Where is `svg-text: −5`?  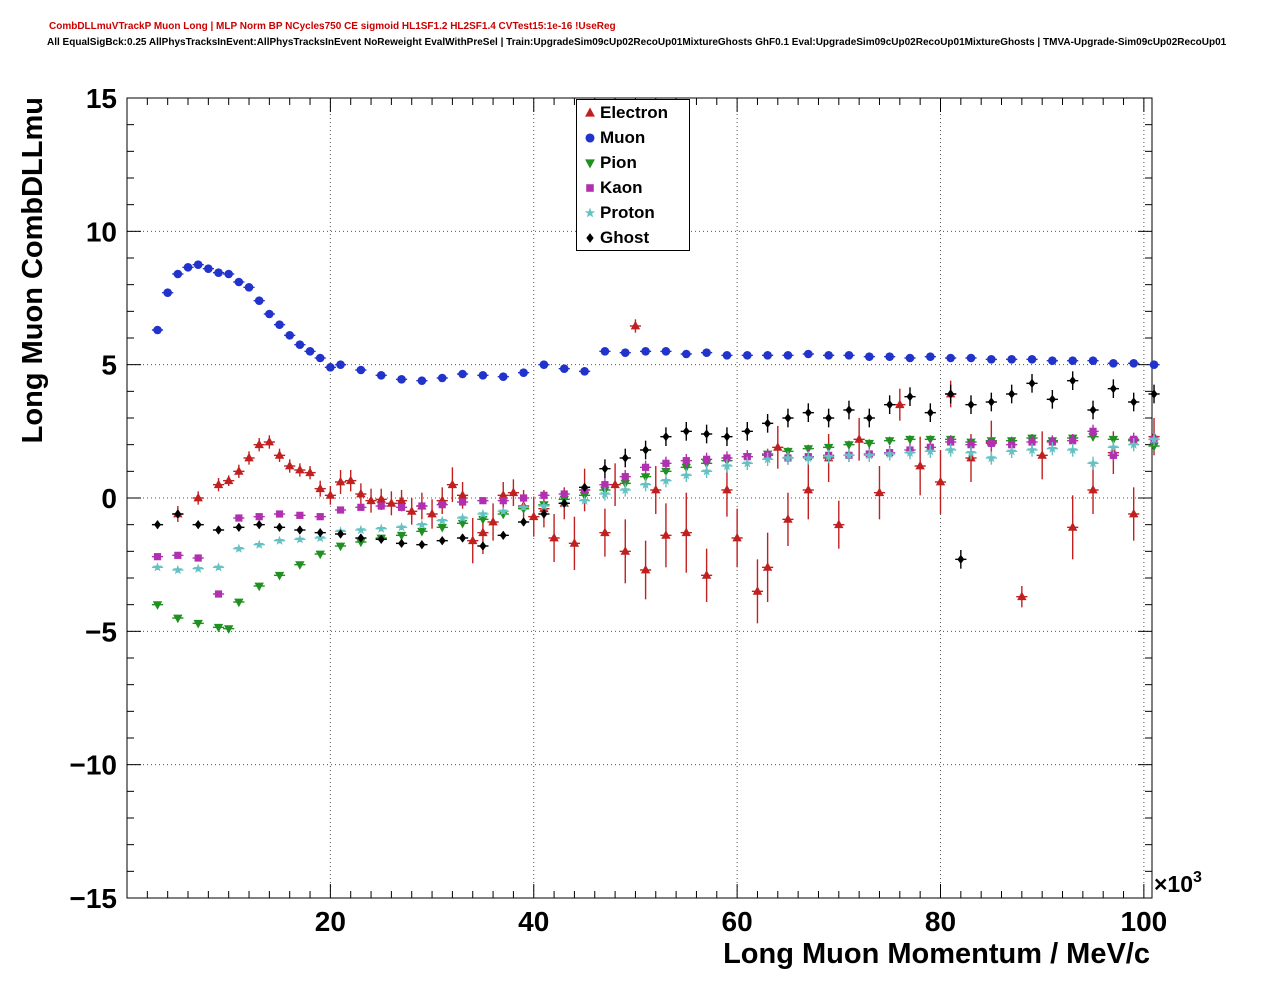
svg-text: −5 is located at coordinates (101, 631).